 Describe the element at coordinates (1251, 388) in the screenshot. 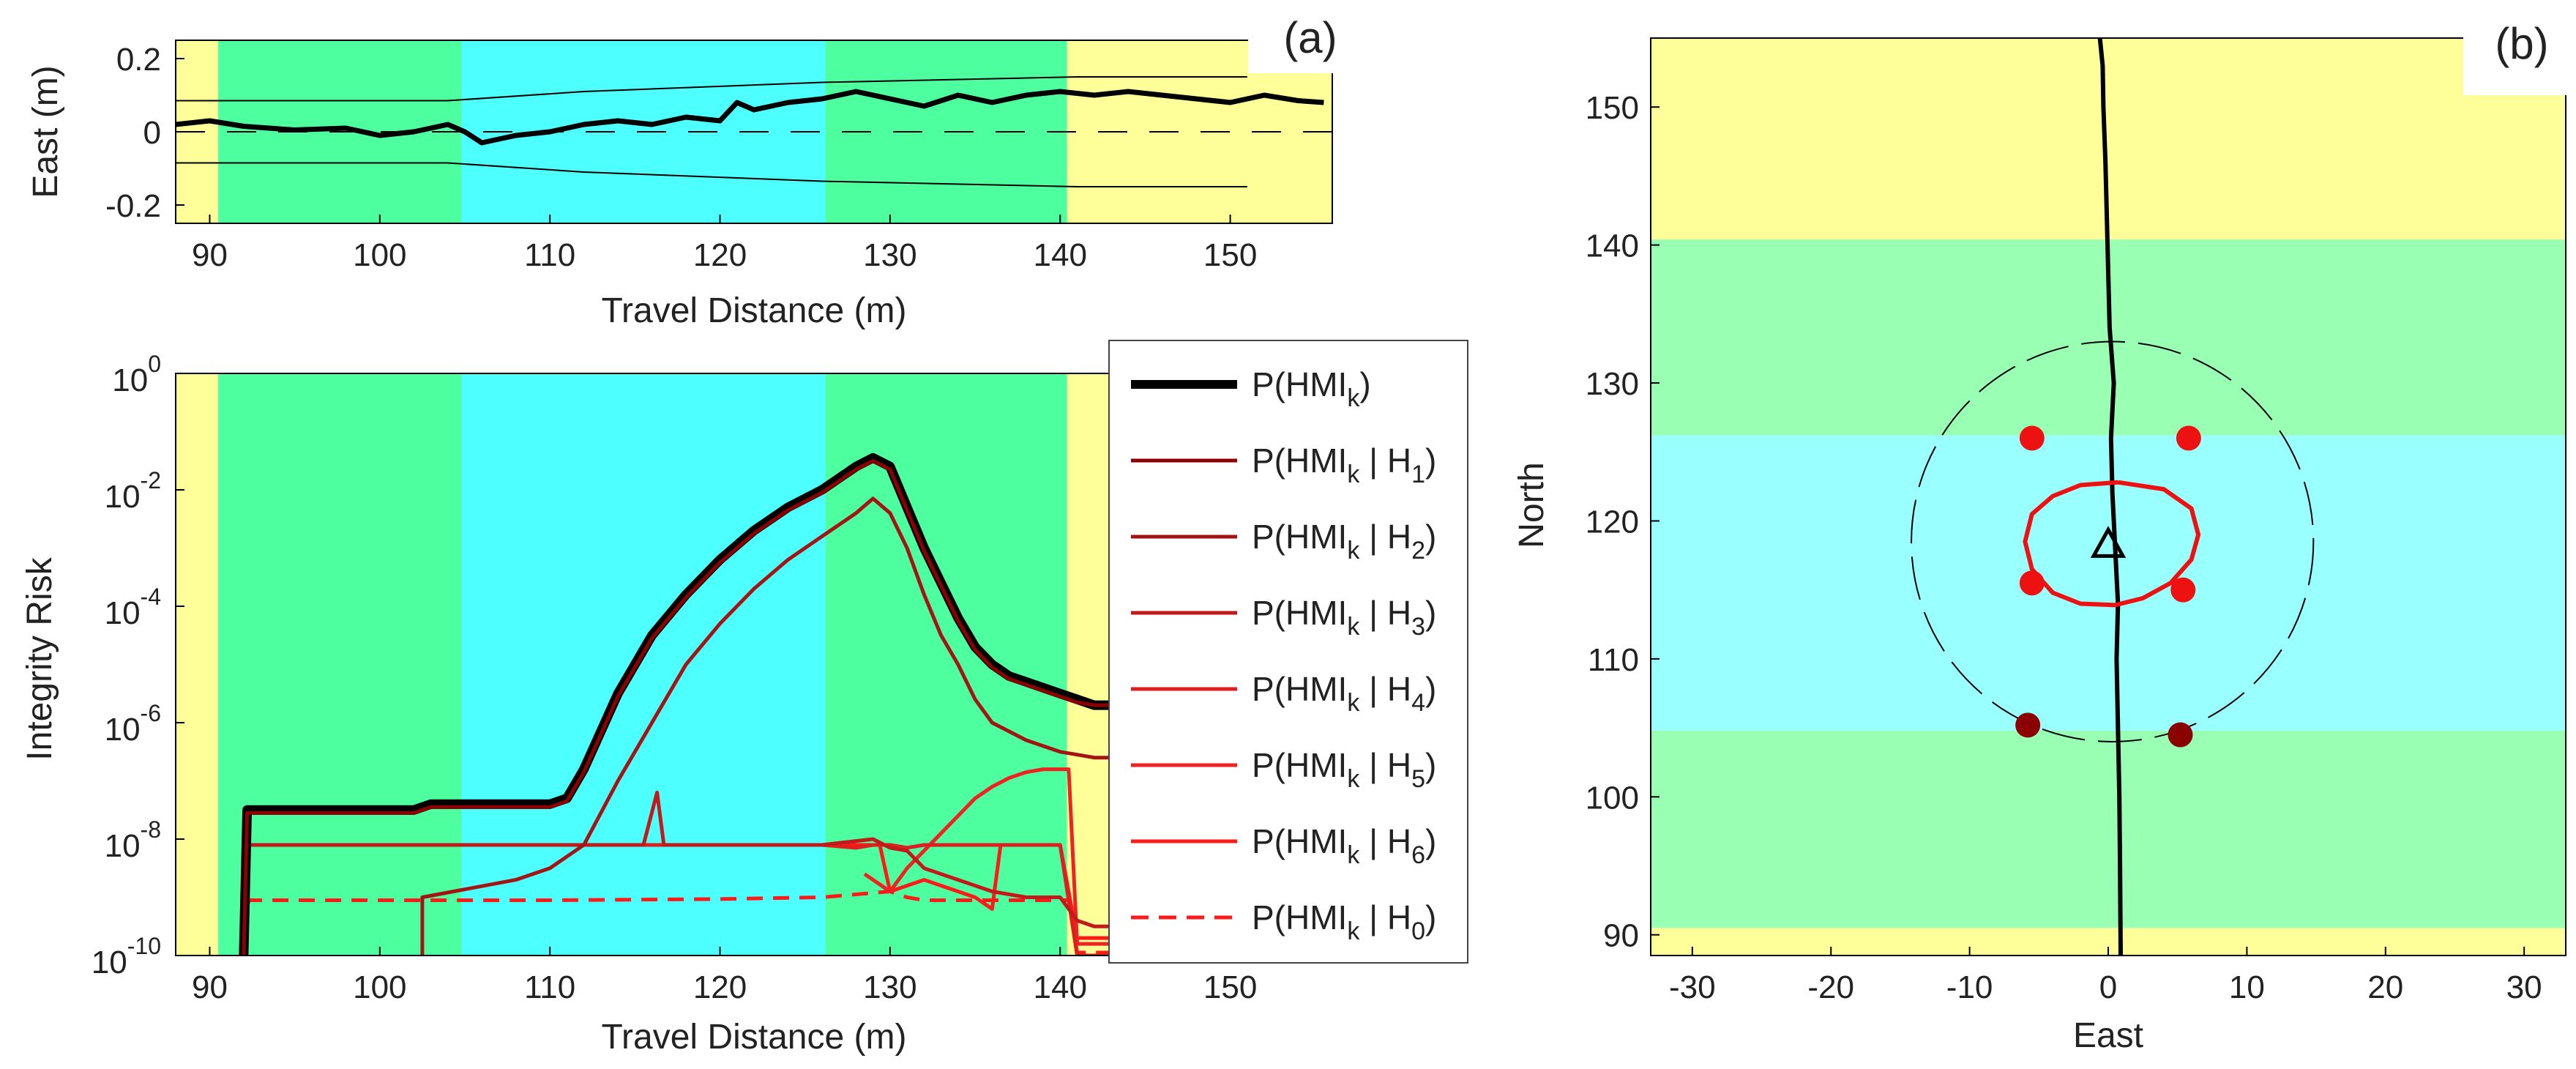

I see `legend-entry: P(HMIk)` at that location.